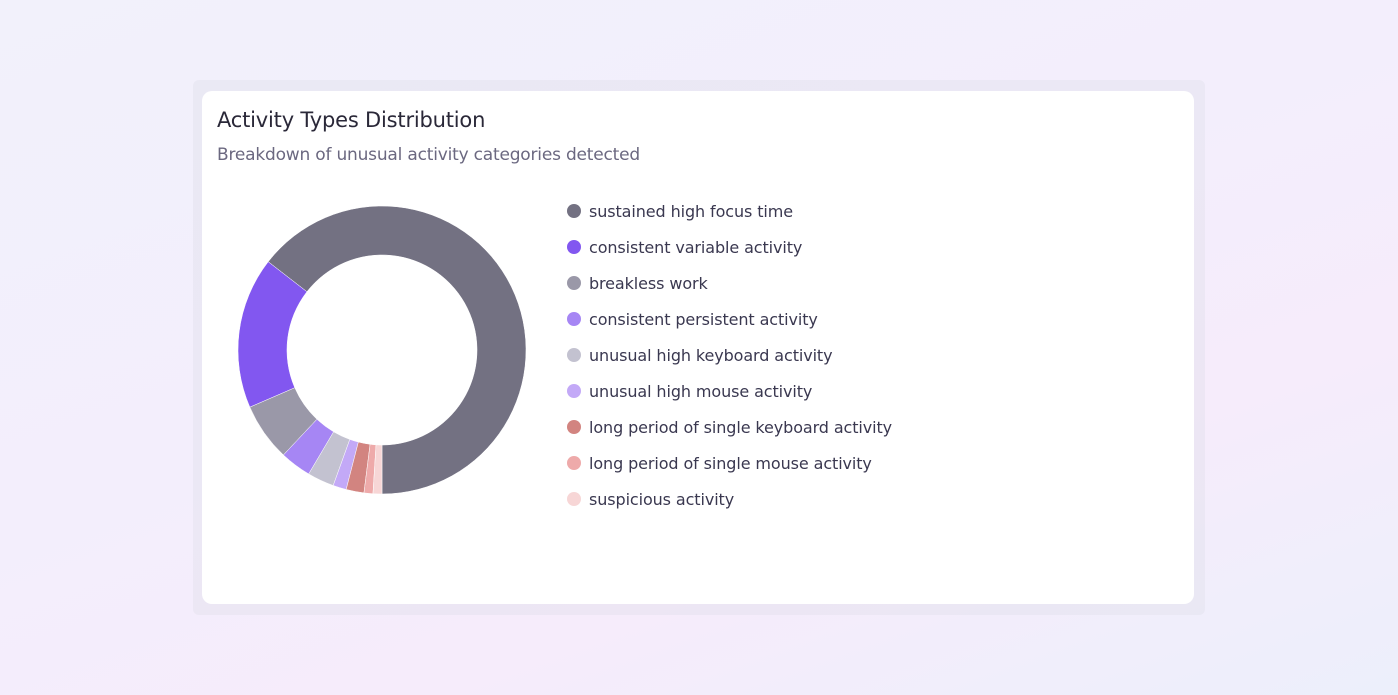  What do you see at coordinates (691, 211) in the screenshot?
I see `legend-label: sustained high focus time` at bounding box center [691, 211].